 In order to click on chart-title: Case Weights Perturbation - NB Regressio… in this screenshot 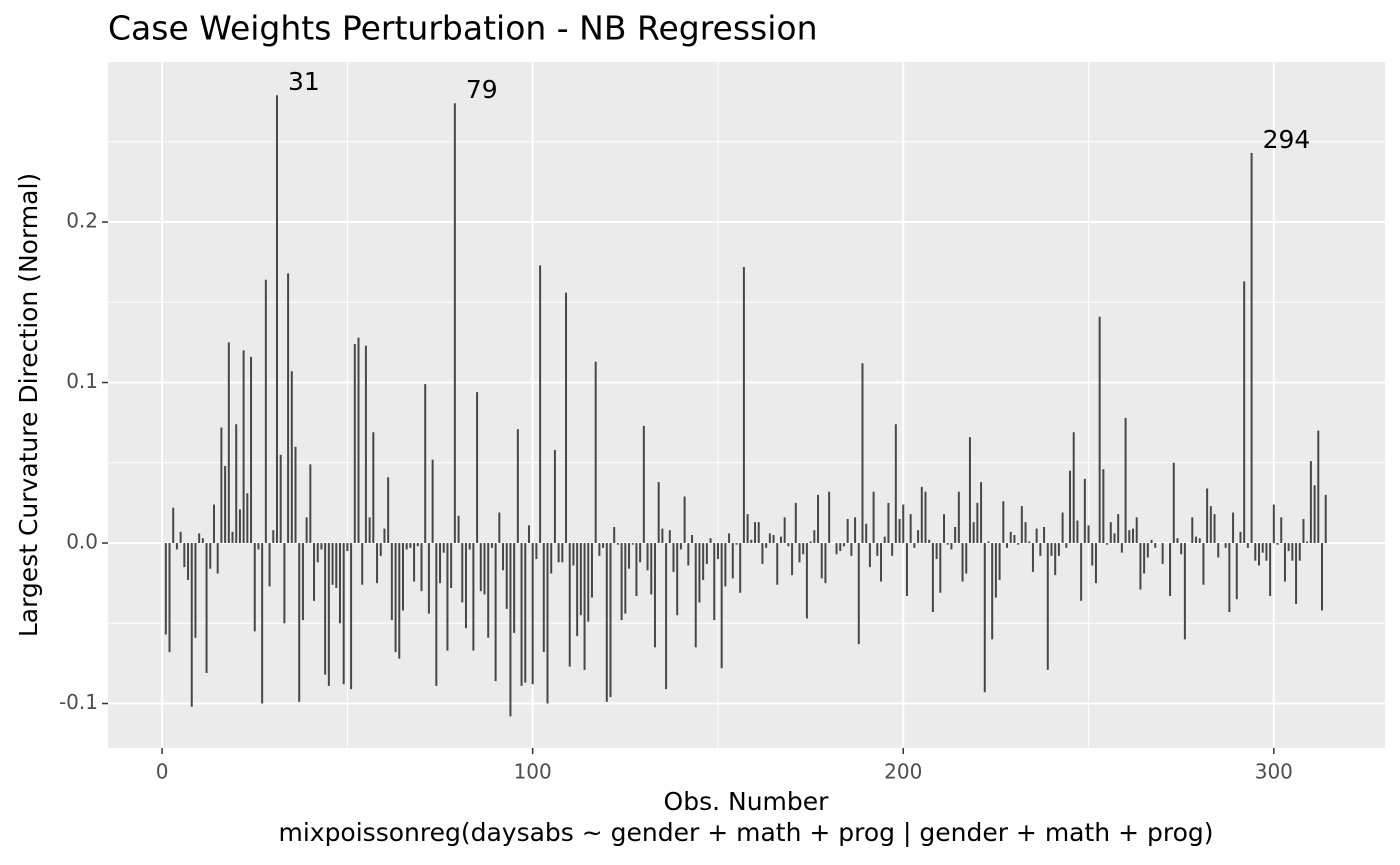, I will do `click(463, 28)`.